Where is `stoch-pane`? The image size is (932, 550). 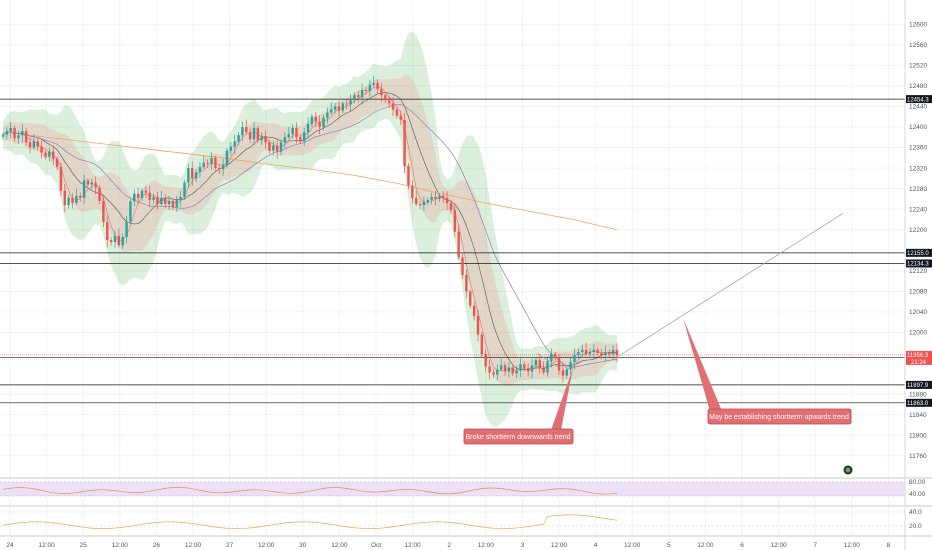 stoch-pane is located at coordinates (452, 520).